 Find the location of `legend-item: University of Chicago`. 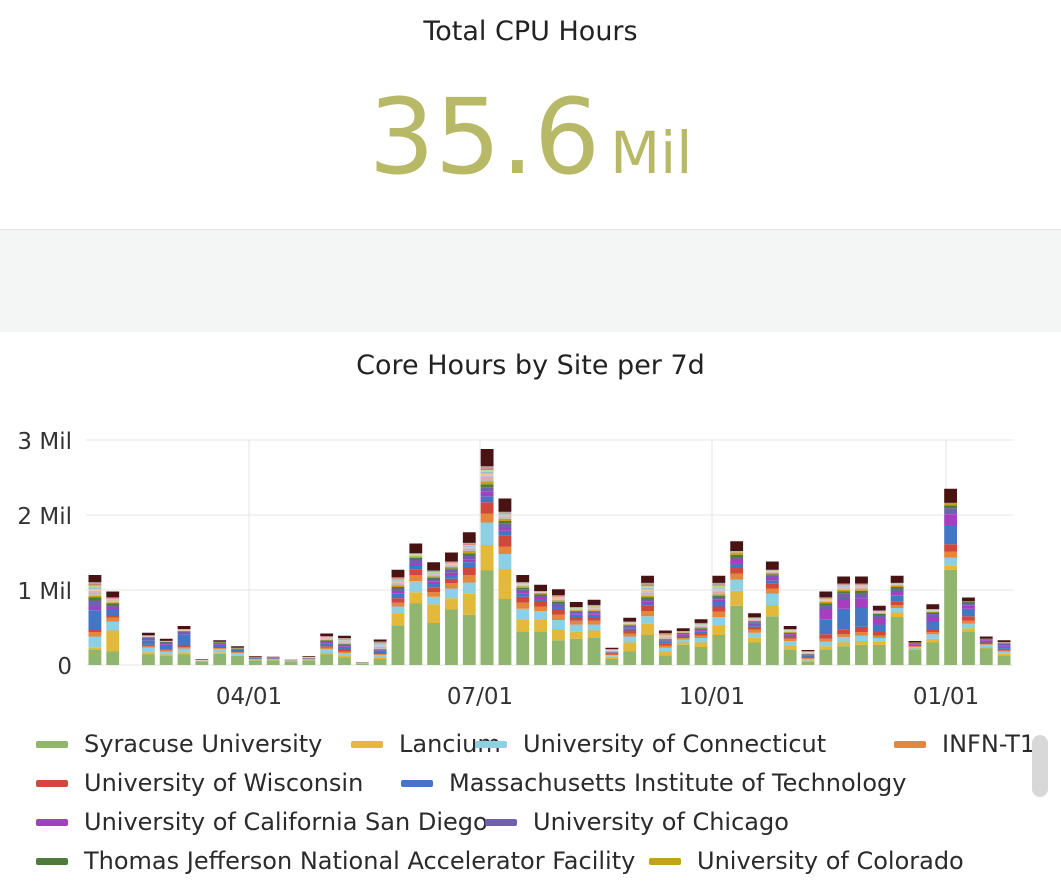

legend-item: University of Chicago is located at coordinates (637, 822).